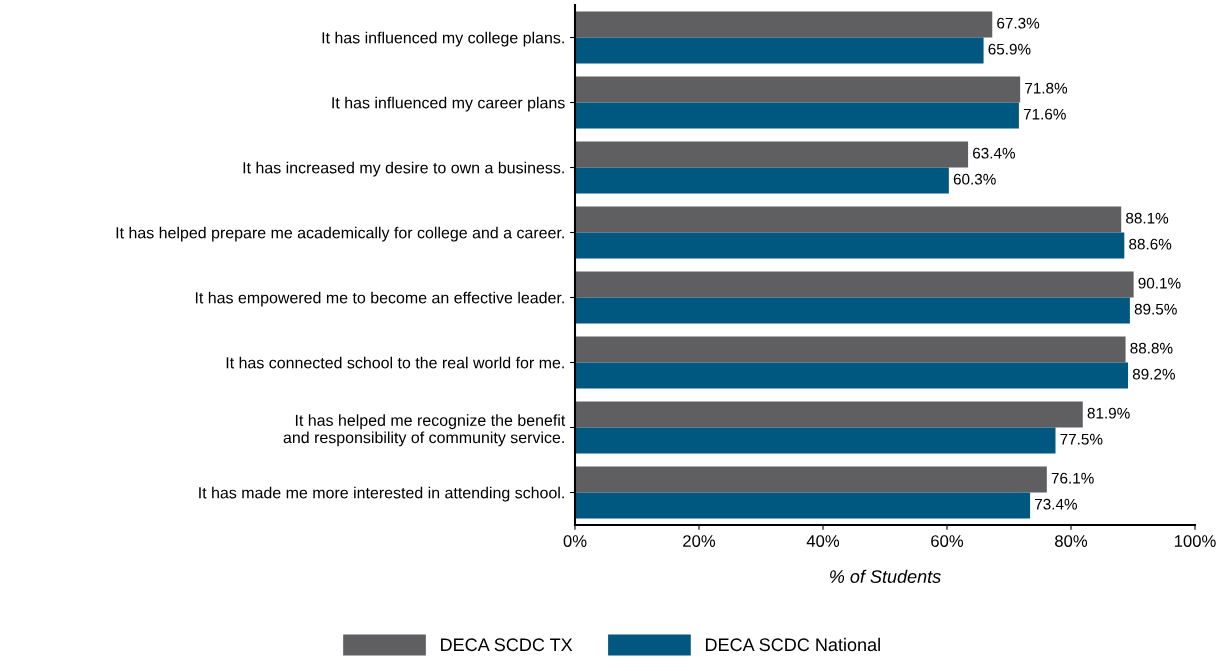 This screenshot has width=1225, height=671. What do you see at coordinates (1044, 114) in the screenshot?
I see `data-label: 71.6%` at bounding box center [1044, 114].